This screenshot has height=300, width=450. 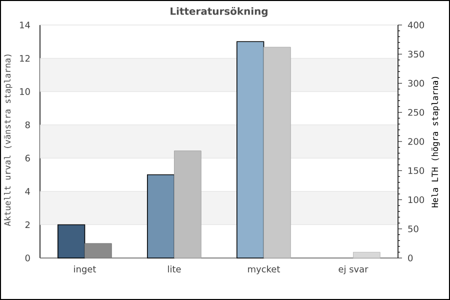 What do you see at coordinates (416, 25) in the screenshot?
I see `y2-tick-label: 400` at bounding box center [416, 25].